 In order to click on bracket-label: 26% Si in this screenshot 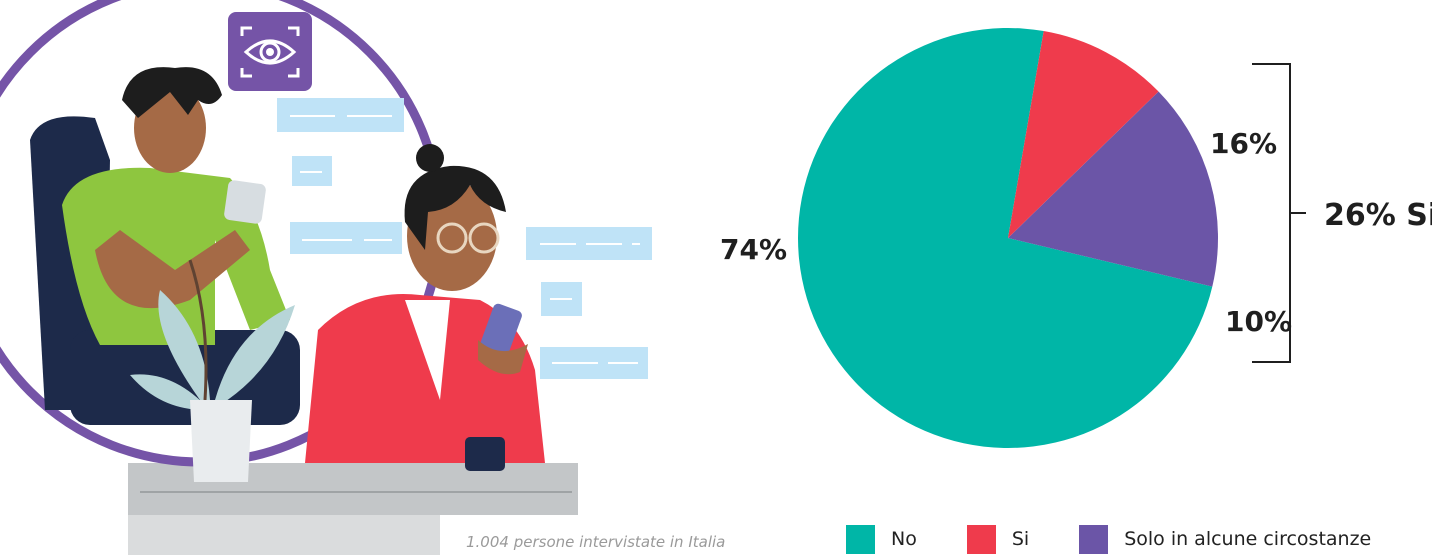, I will do `click(1378, 215)`.